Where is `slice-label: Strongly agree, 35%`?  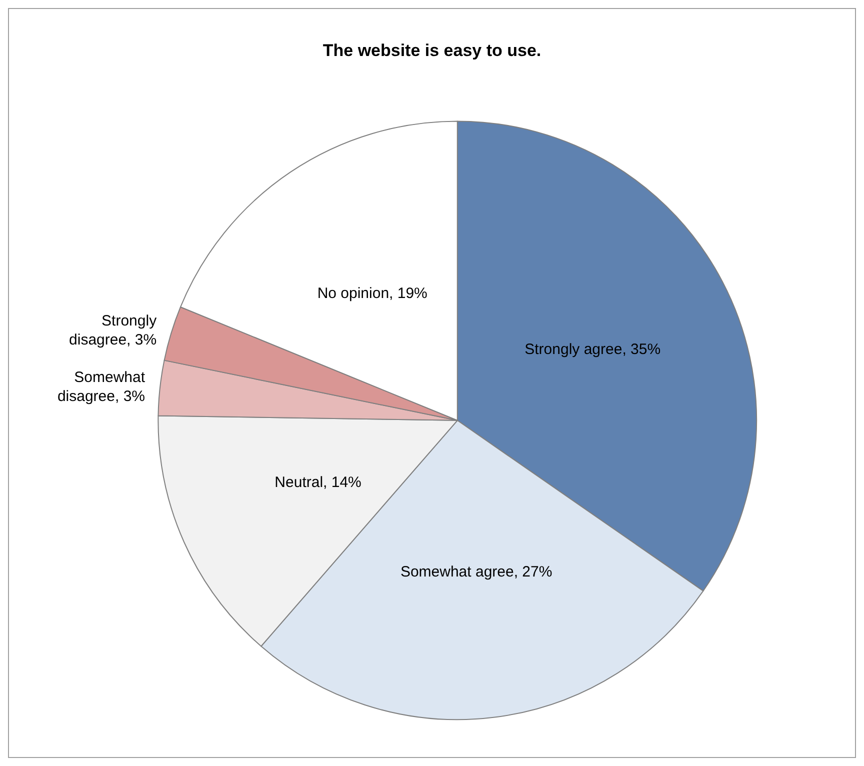
slice-label: Strongly agree, 35% is located at coordinates (592, 349).